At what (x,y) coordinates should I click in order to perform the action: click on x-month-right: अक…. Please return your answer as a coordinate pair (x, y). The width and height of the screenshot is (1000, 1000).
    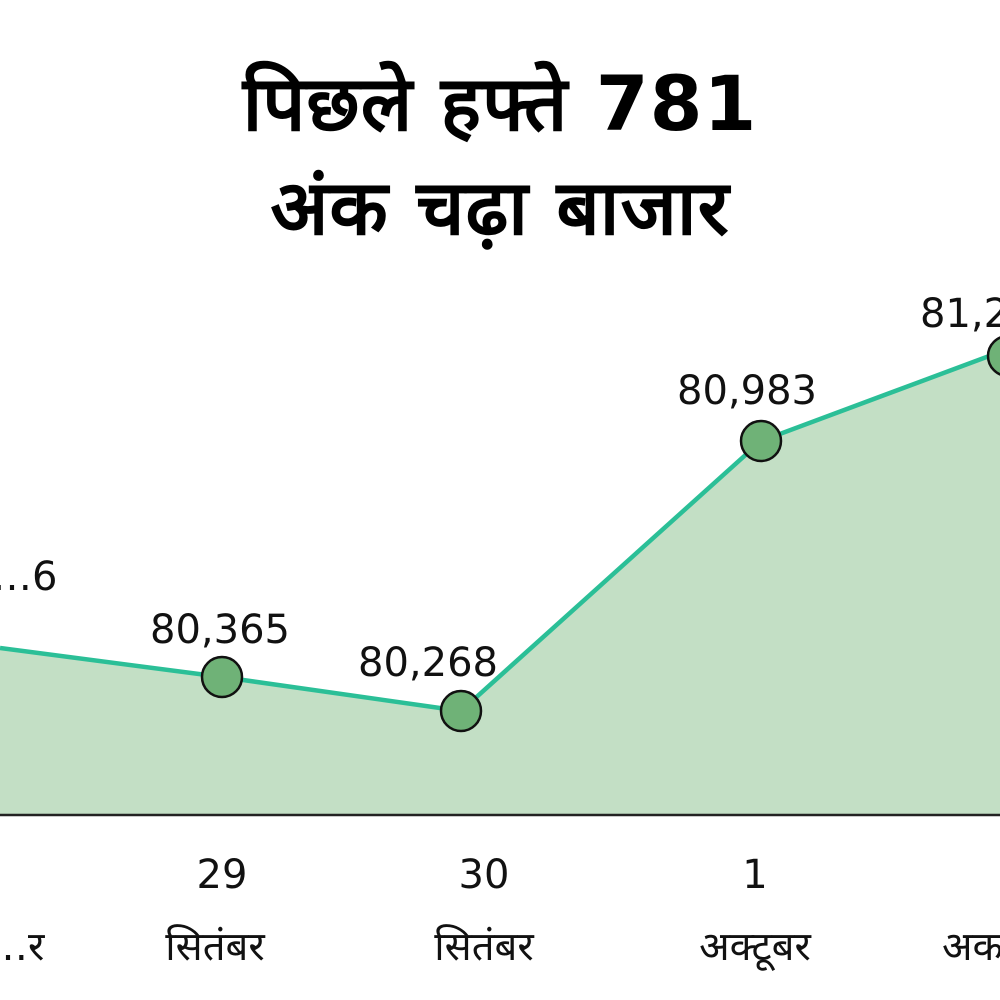
    Looking at the image, I should click on (971, 947).